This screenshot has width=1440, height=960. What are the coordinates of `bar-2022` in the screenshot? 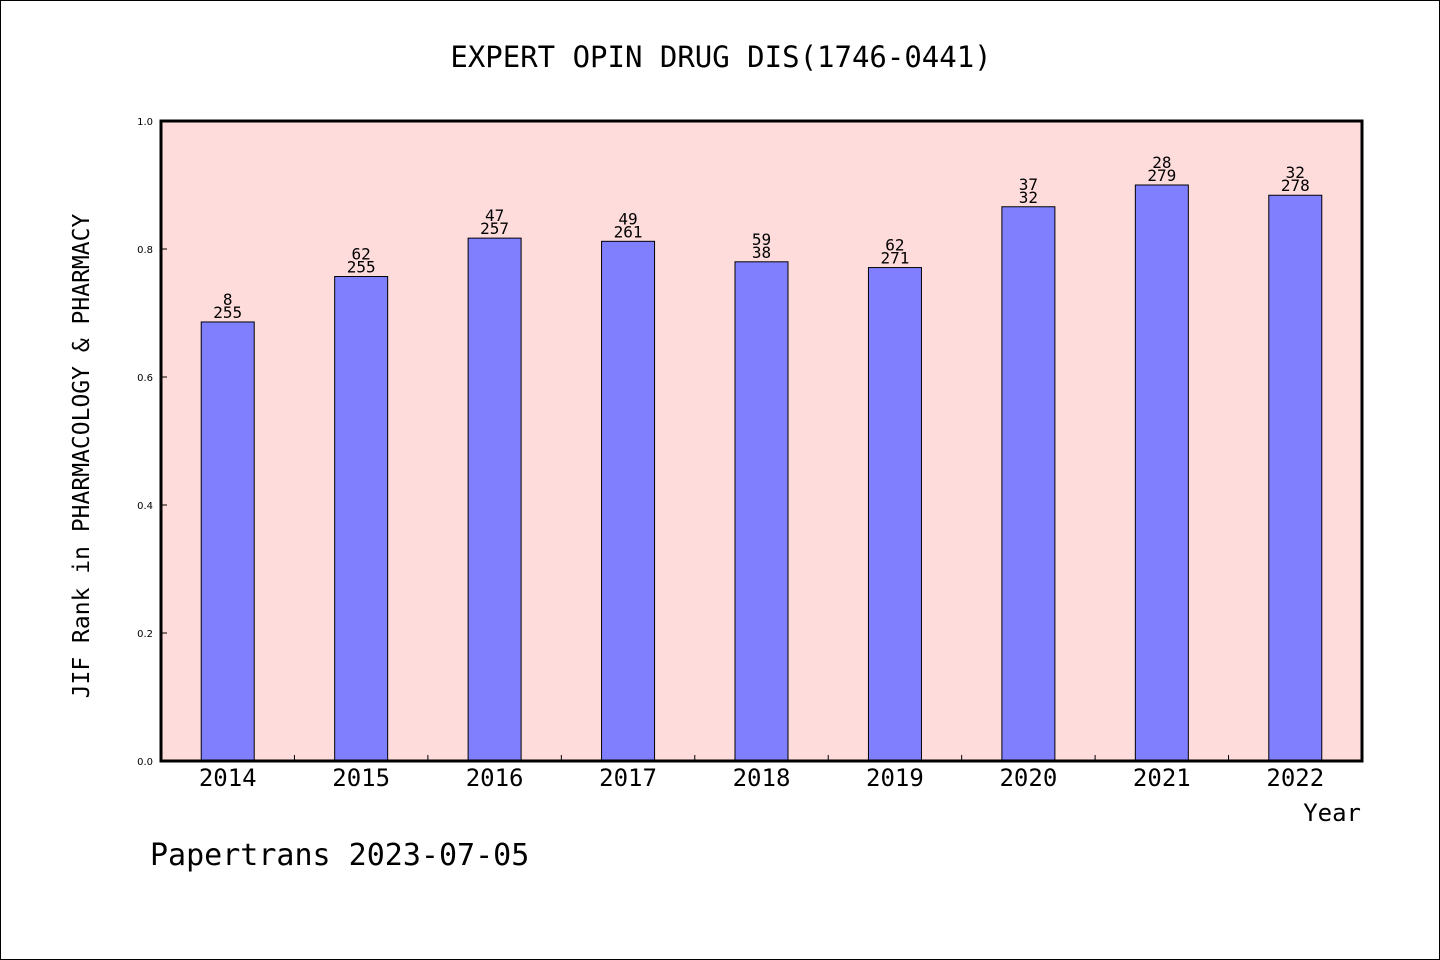 It's located at (1295, 478).